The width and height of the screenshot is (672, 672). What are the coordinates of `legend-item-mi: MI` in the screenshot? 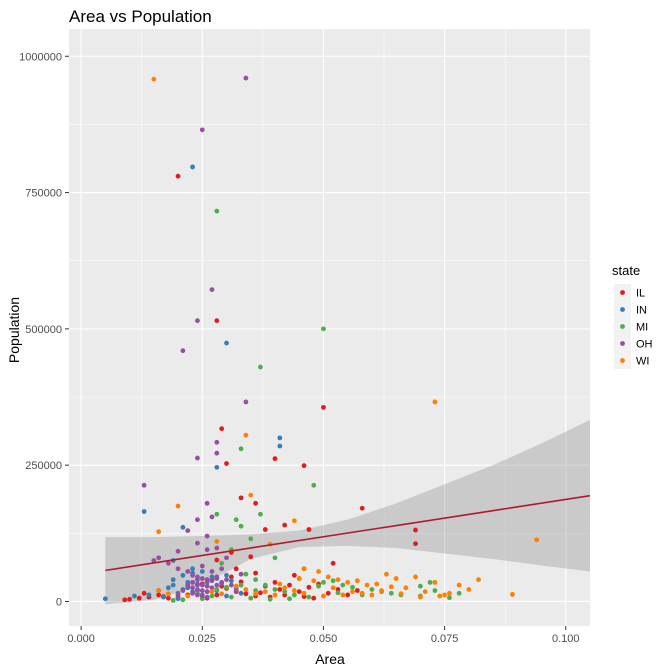 It's located at (631, 326).